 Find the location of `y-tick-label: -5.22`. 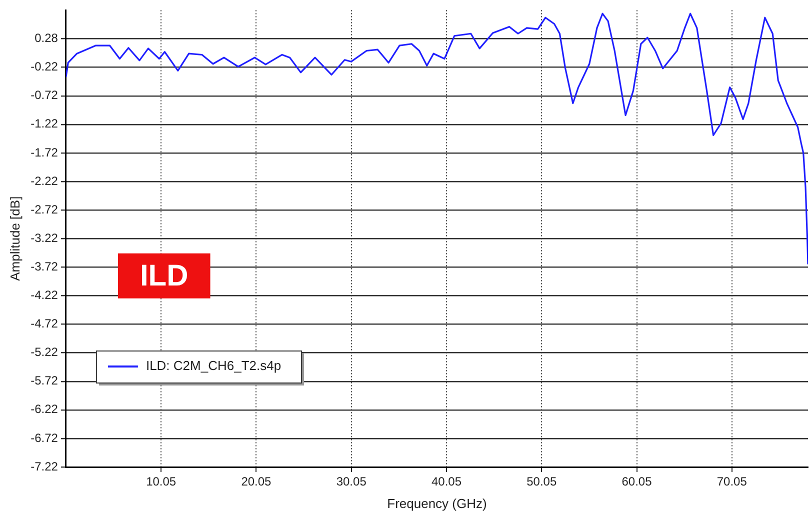

y-tick-label: -5.22 is located at coordinates (44, 352).